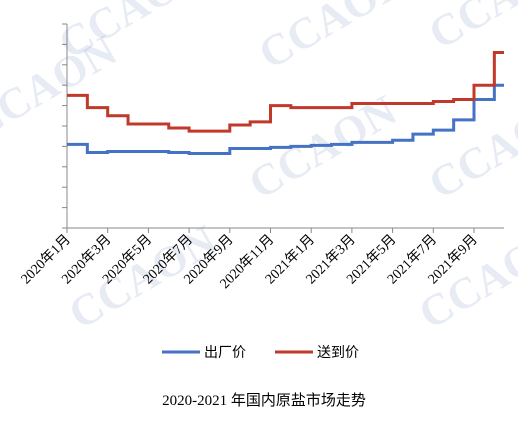 The width and height of the screenshot is (518, 422). I want to click on chart-title: 2020-2021 年国内原盐市场走势, so click(264, 400).